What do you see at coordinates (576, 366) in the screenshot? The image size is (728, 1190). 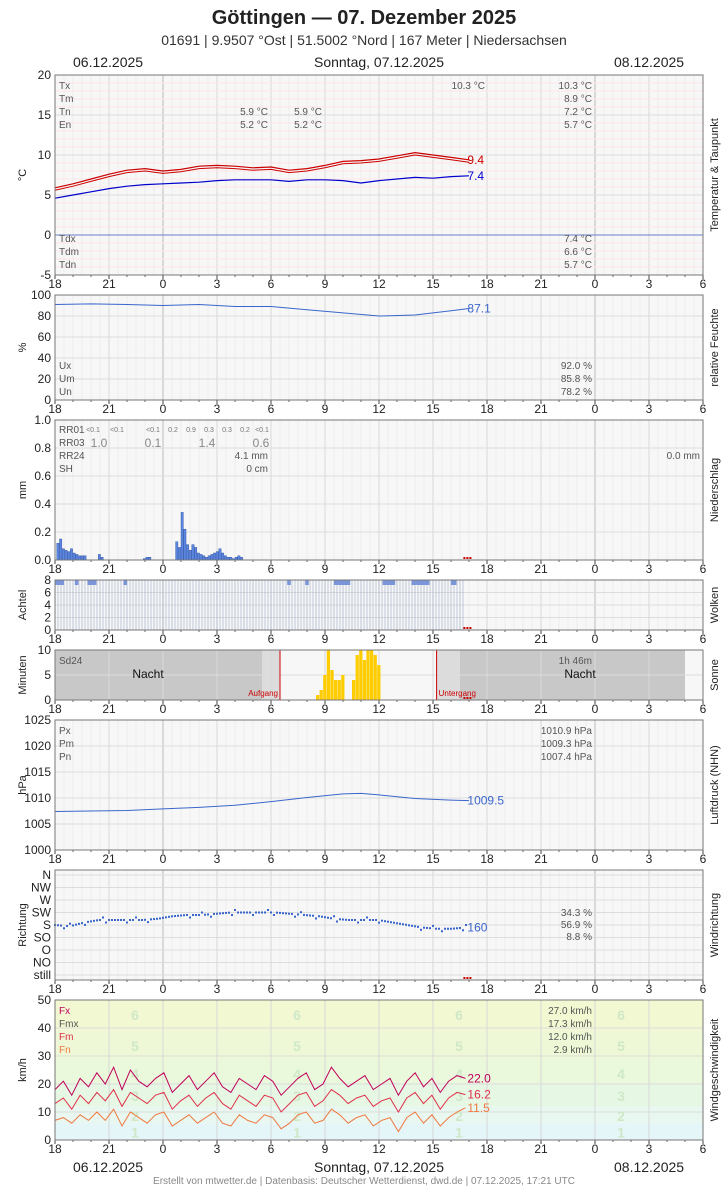 I see `info-value: 92.0 %` at bounding box center [576, 366].